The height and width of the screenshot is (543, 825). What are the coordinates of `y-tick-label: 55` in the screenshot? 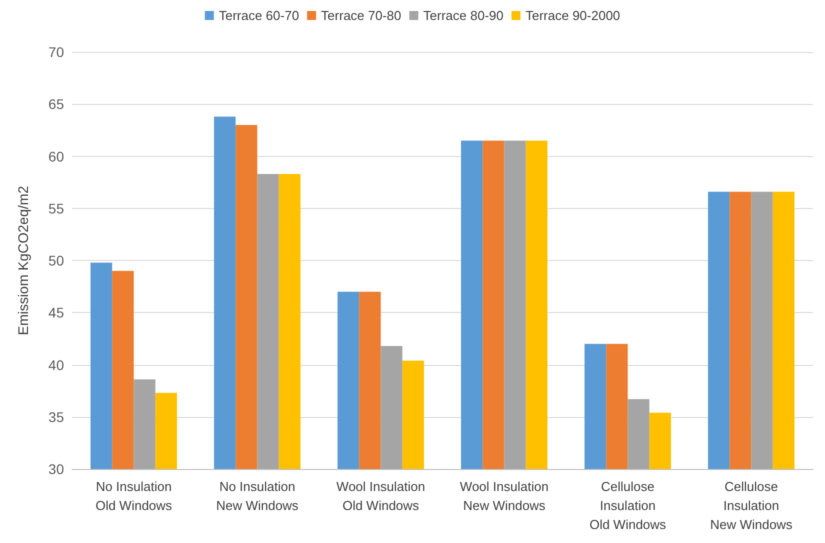 It's located at (56, 208).